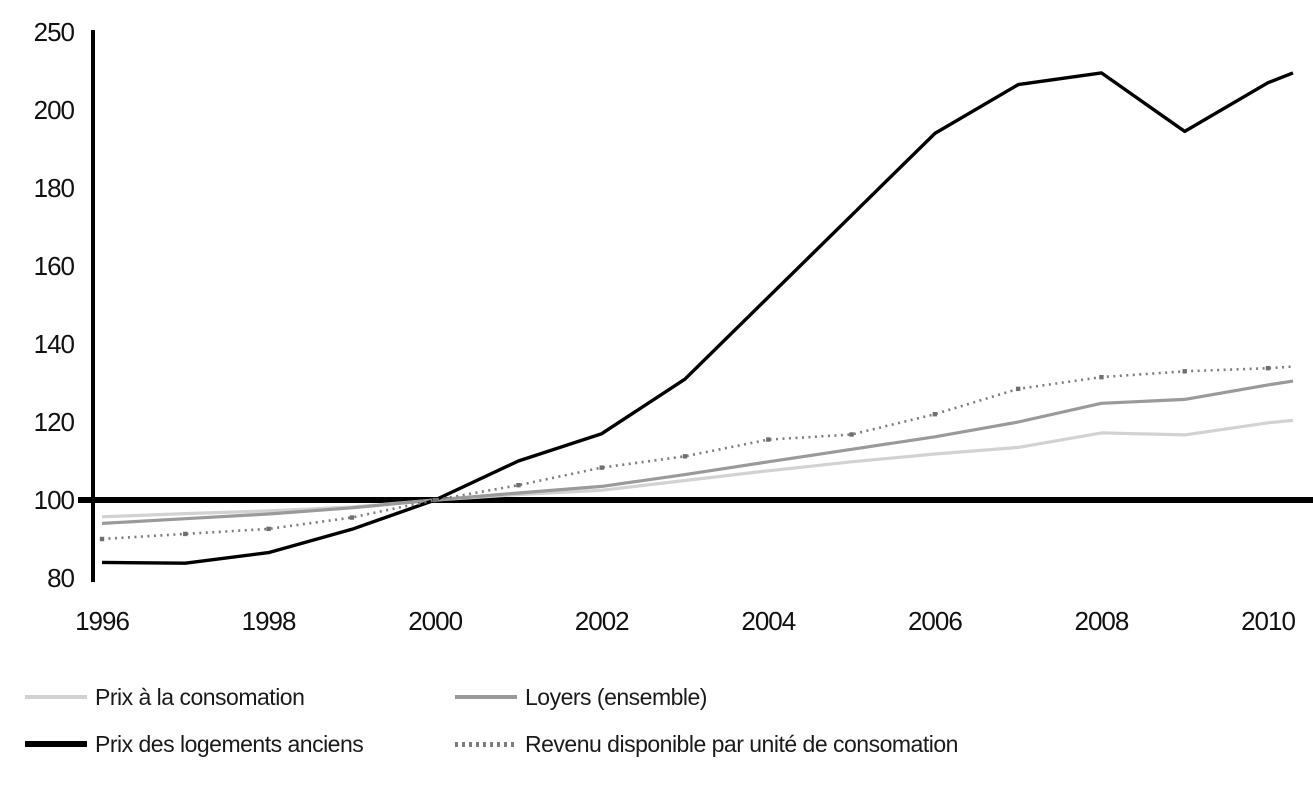 The height and width of the screenshot is (787, 1313). Describe the element at coordinates (60, 578) in the screenshot. I see `y-tick-label: 80` at that location.